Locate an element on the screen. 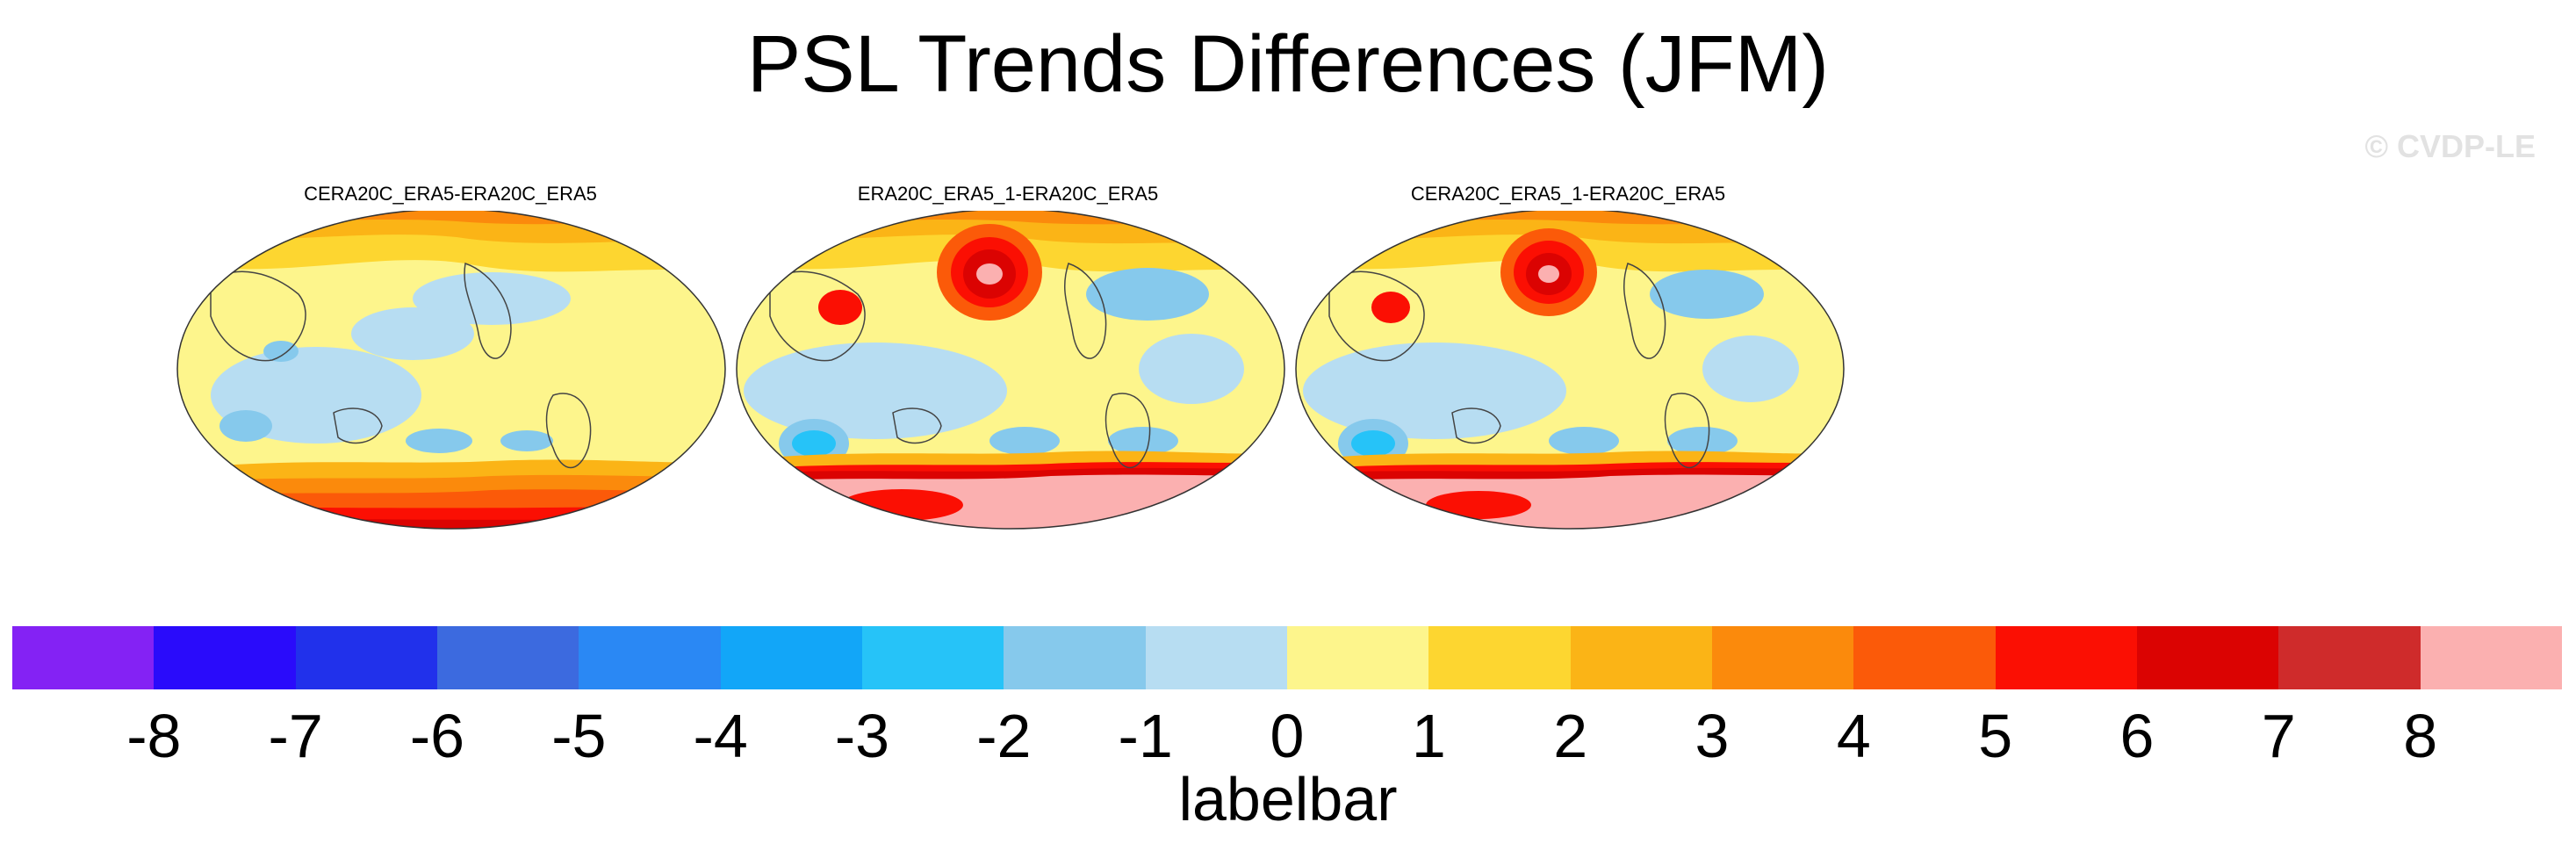  labelbar-tick-label: 2 is located at coordinates (1570, 736).